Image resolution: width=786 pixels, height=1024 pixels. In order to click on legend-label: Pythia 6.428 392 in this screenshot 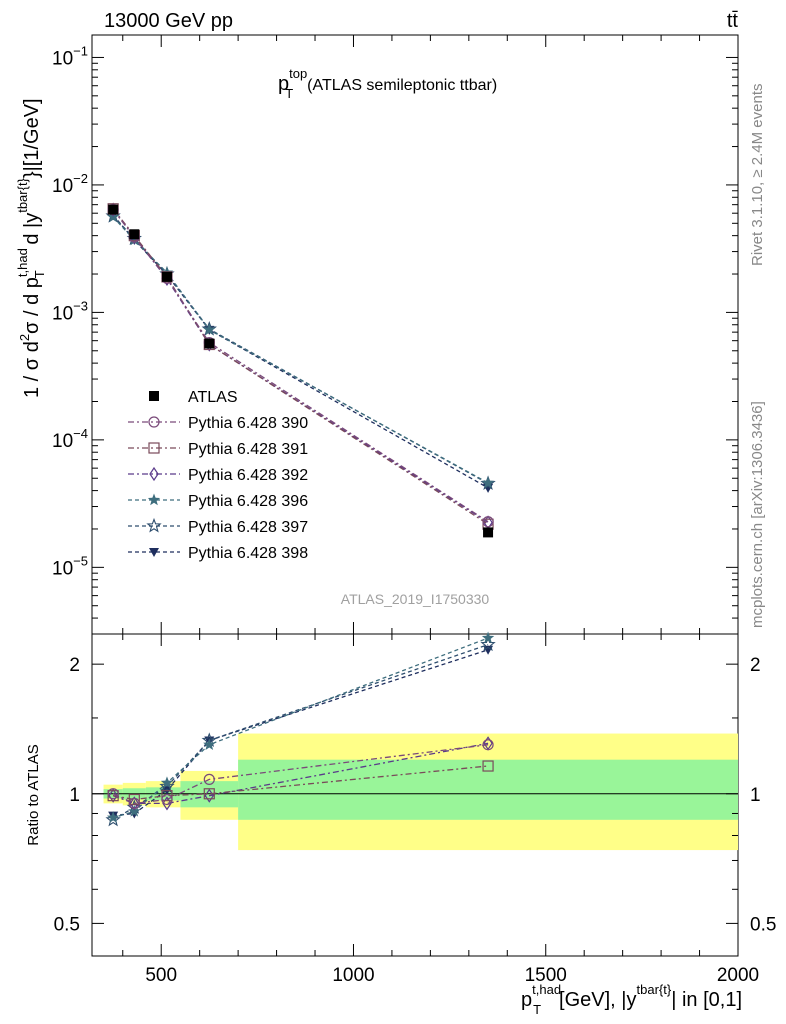, I will do `click(248, 475)`.